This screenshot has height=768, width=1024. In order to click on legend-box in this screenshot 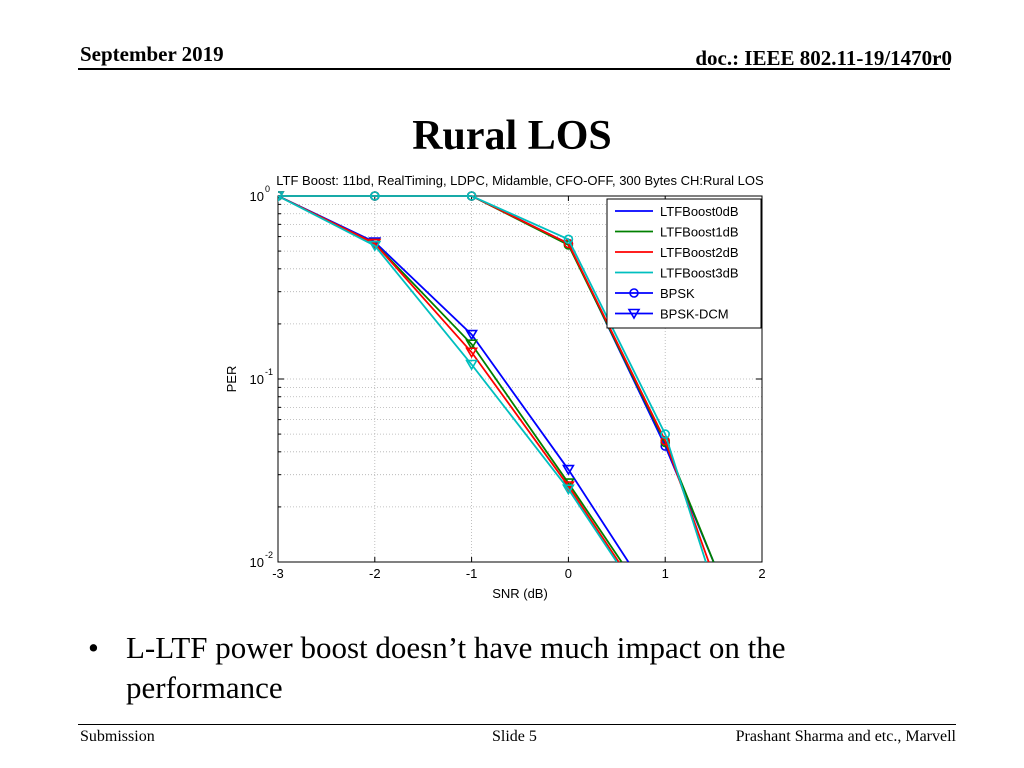, I will do `click(684, 263)`.